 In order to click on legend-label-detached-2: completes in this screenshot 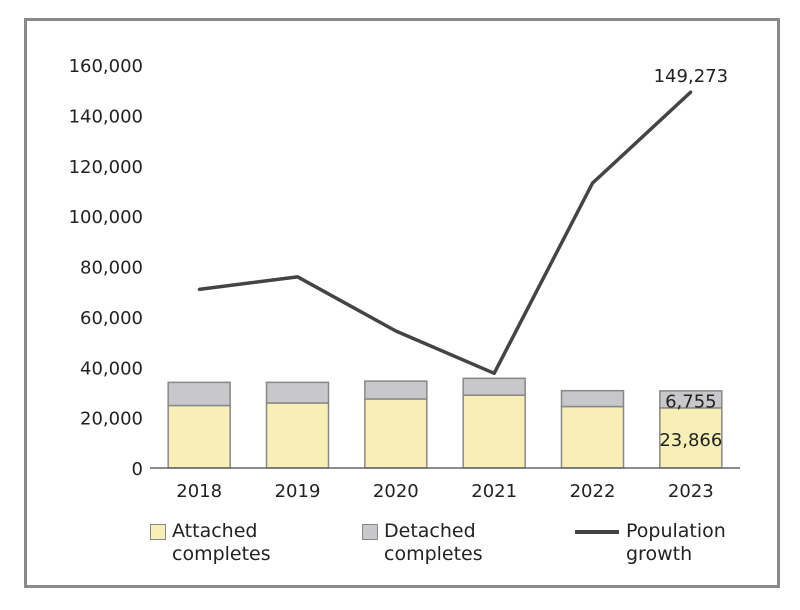, I will do `click(433, 554)`.